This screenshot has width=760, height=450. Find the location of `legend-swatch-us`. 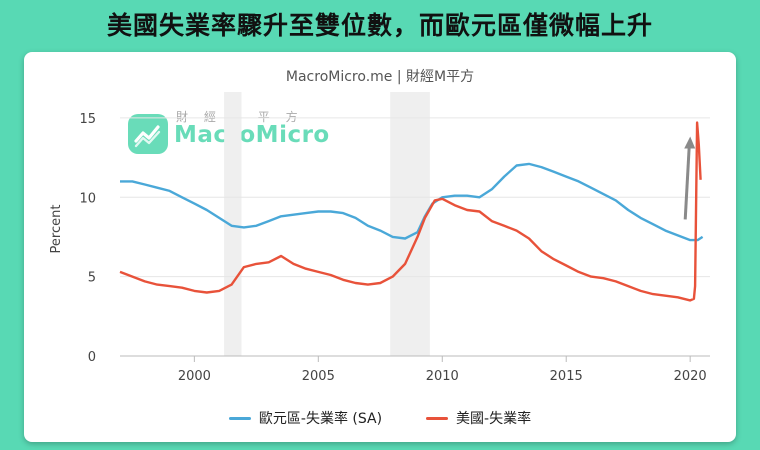

legend-swatch-us is located at coordinates (437, 418).